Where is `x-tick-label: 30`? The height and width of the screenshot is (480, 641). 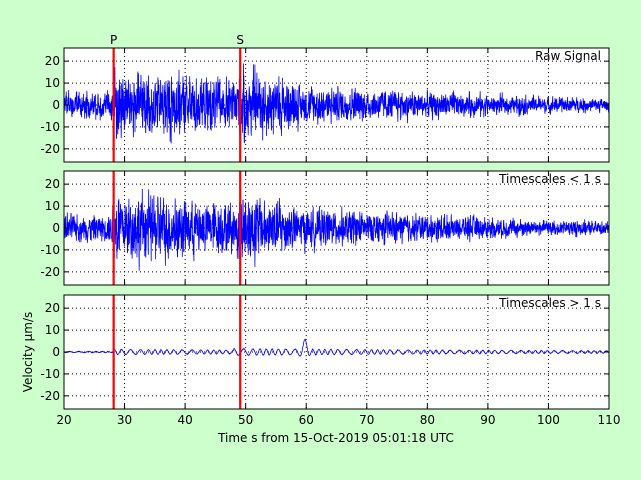
x-tick-label: 30 is located at coordinates (124, 420).